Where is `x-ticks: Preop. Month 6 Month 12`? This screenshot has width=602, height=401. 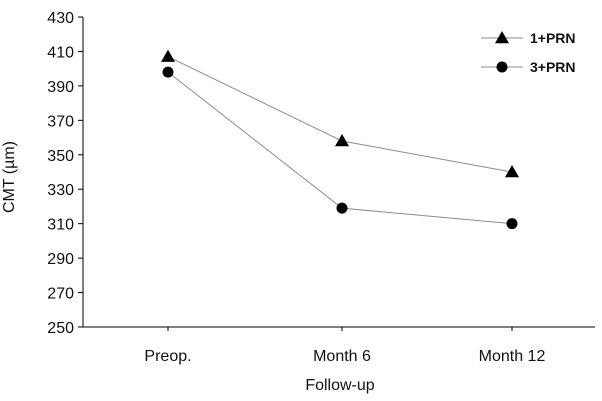
x-ticks: Preop. Month 6 Month 12 is located at coordinates (344, 346).